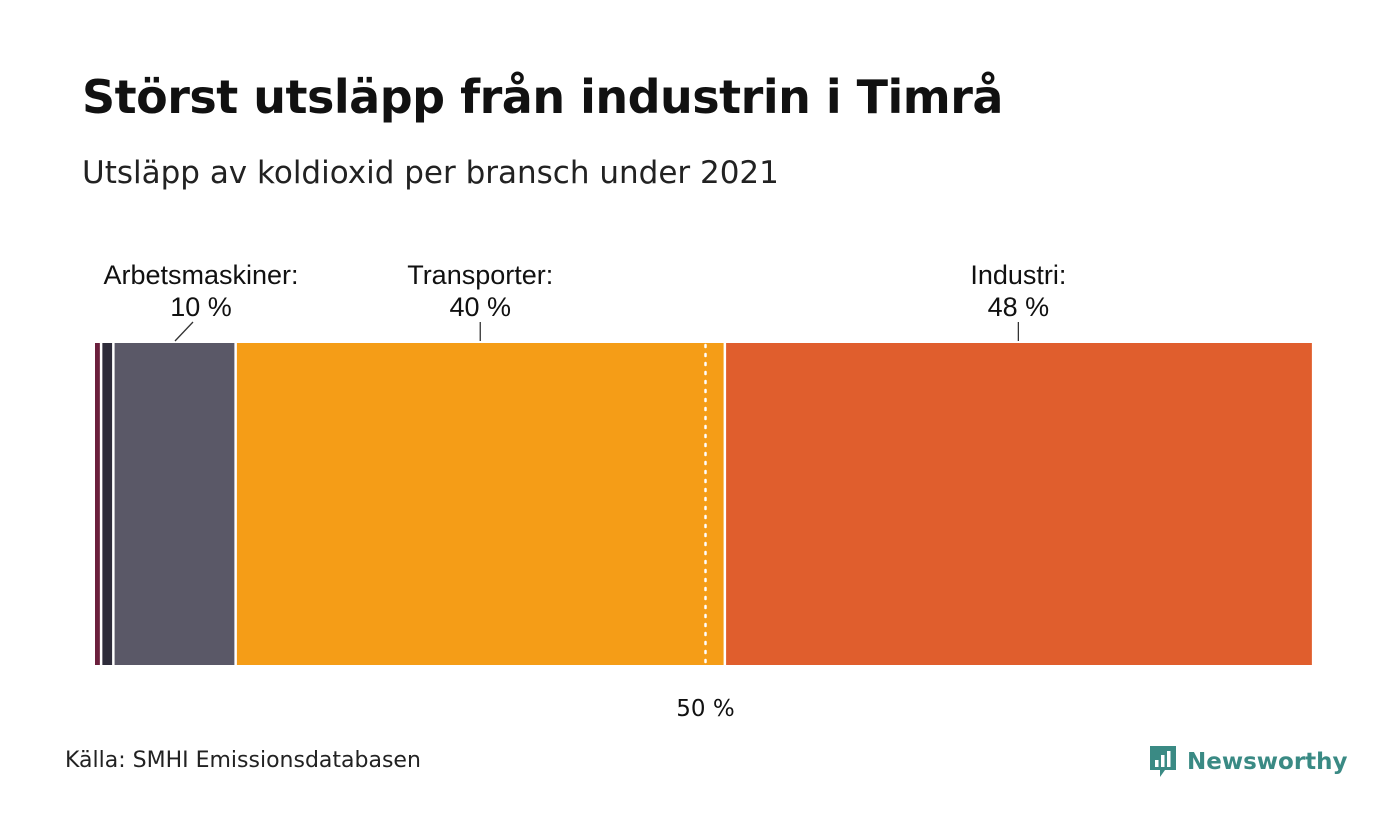  I want to click on segment-label-transporter: Transporter:, so click(480, 275).